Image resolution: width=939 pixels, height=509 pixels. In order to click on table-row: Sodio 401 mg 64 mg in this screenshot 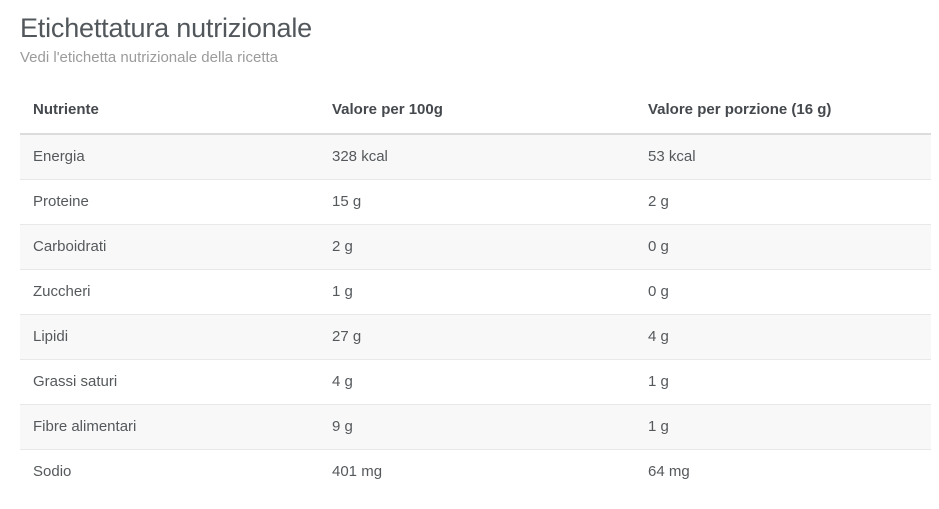, I will do `click(475, 471)`.